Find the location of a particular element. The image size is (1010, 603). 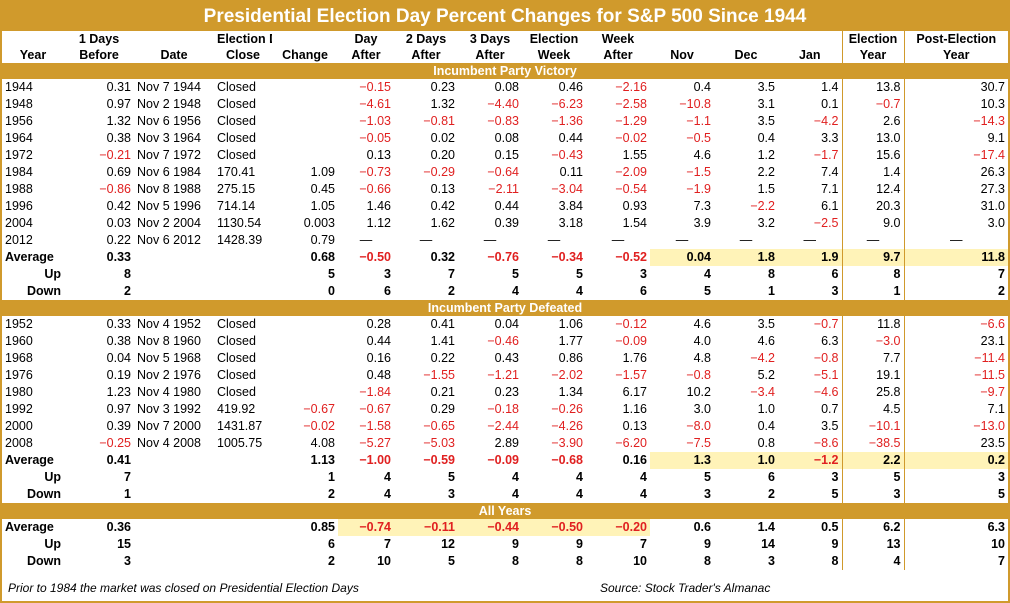

table-cell: 13.8 is located at coordinates (872, 87).